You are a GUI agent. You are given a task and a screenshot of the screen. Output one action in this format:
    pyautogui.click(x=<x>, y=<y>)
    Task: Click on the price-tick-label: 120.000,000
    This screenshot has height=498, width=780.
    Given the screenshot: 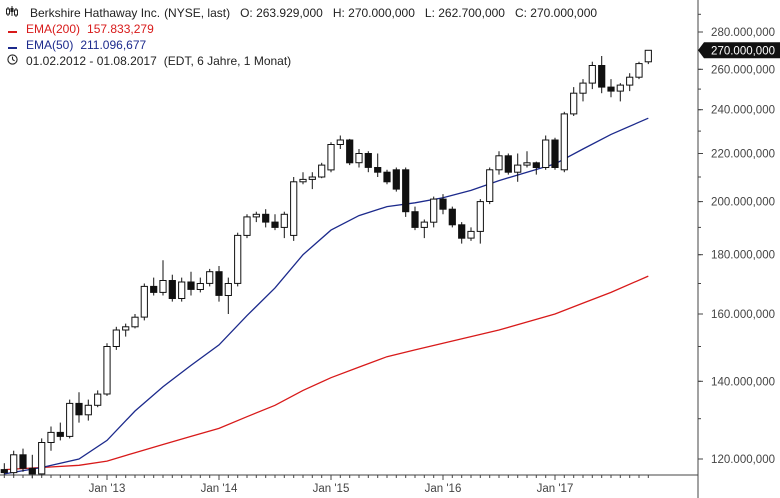 What is the action you would take?
    pyautogui.click(x=743, y=460)
    